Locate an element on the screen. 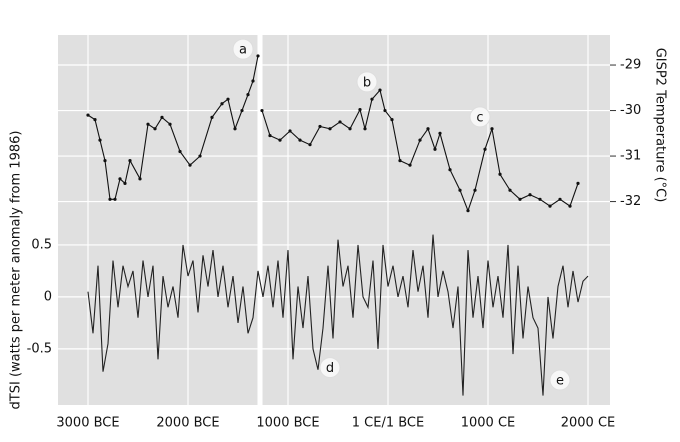 The image size is (680, 442). annotation: e is located at coordinates (560, 381).